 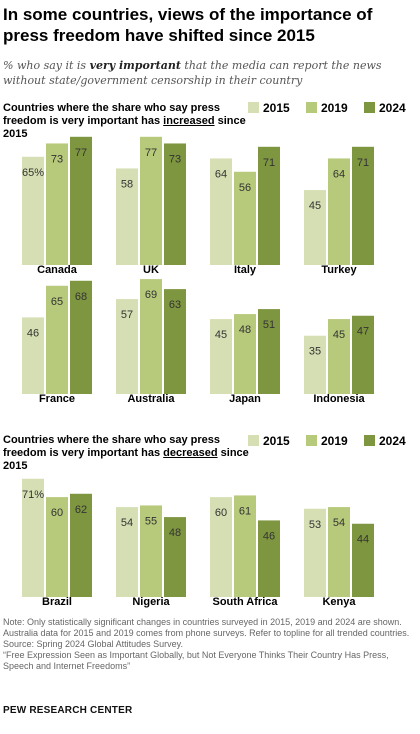 What do you see at coordinates (127, 184) in the screenshot?
I see `data-label-uk-2015: 58` at bounding box center [127, 184].